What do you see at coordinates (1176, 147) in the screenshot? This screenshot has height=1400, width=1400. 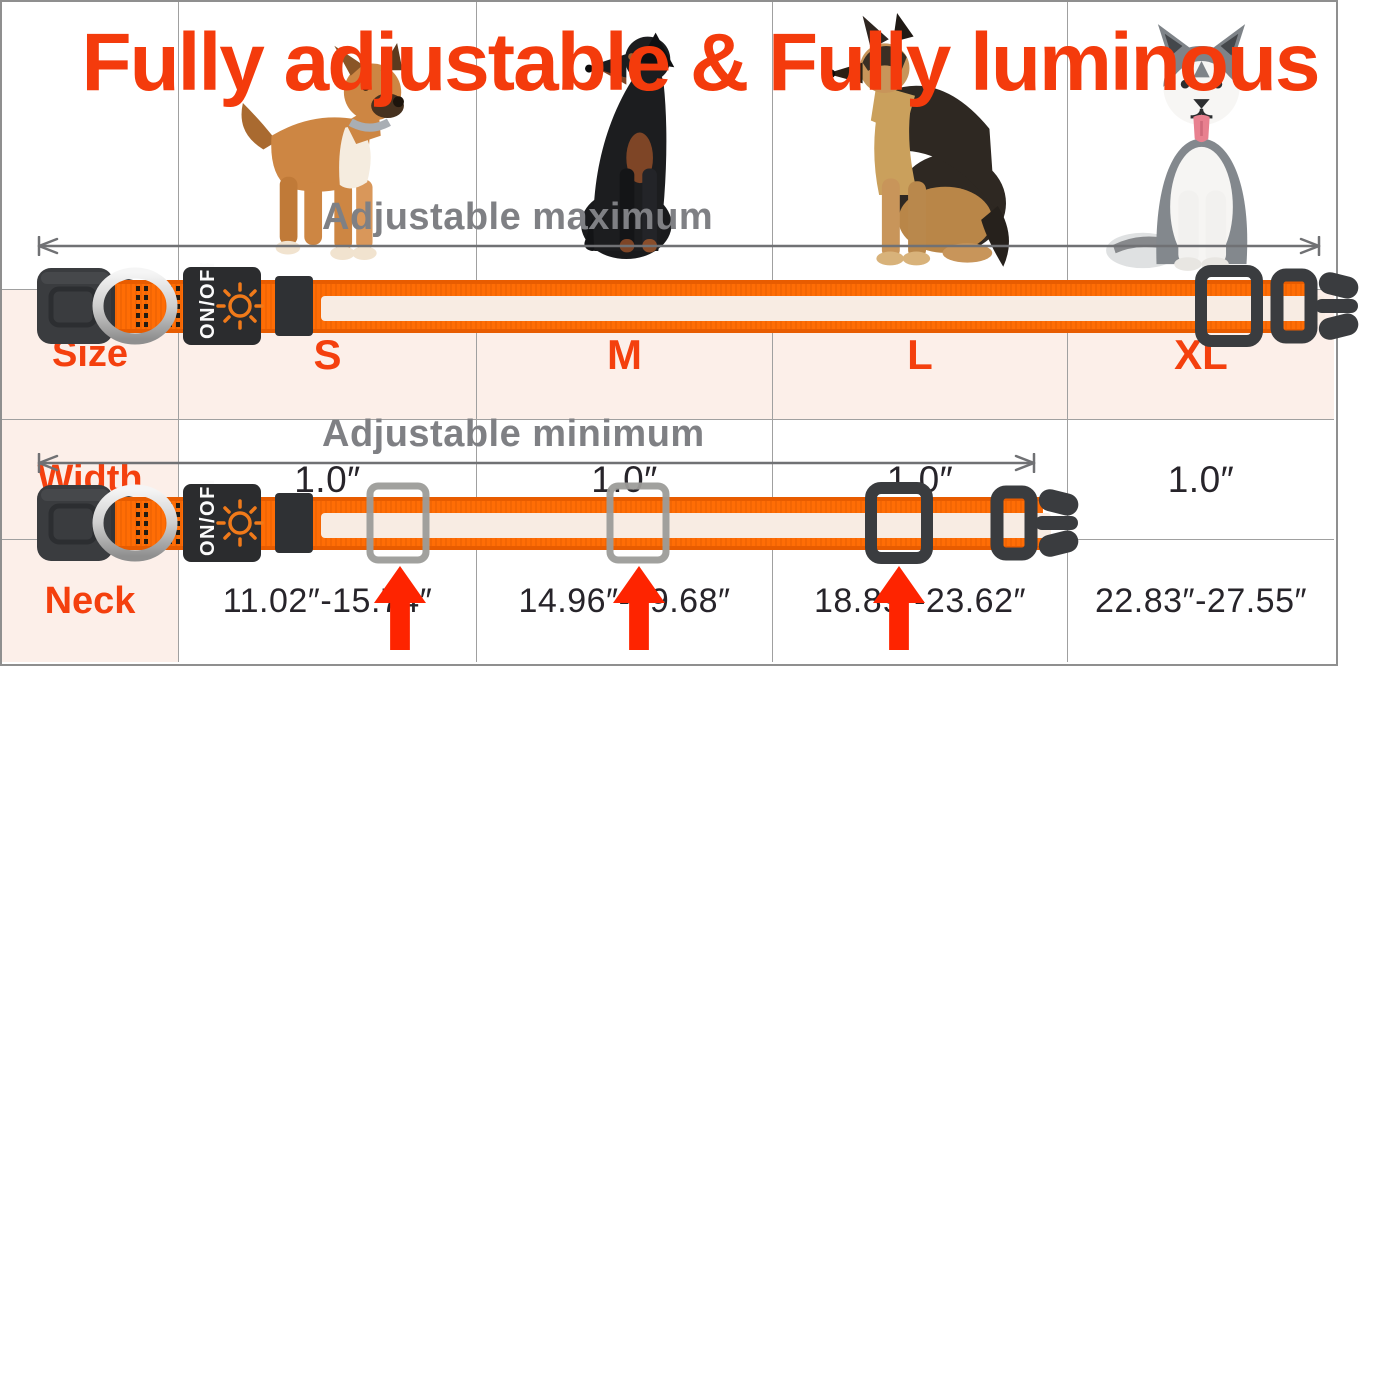 I see `husky-illustration` at bounding box center [1176, 147].